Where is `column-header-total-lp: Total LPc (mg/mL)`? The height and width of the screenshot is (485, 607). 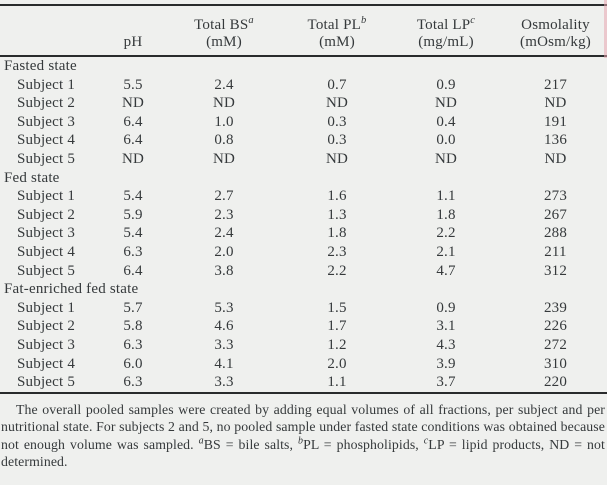
column-header-total-lp: Total LPc (mg/mL) is located at coordinates (446, 31).